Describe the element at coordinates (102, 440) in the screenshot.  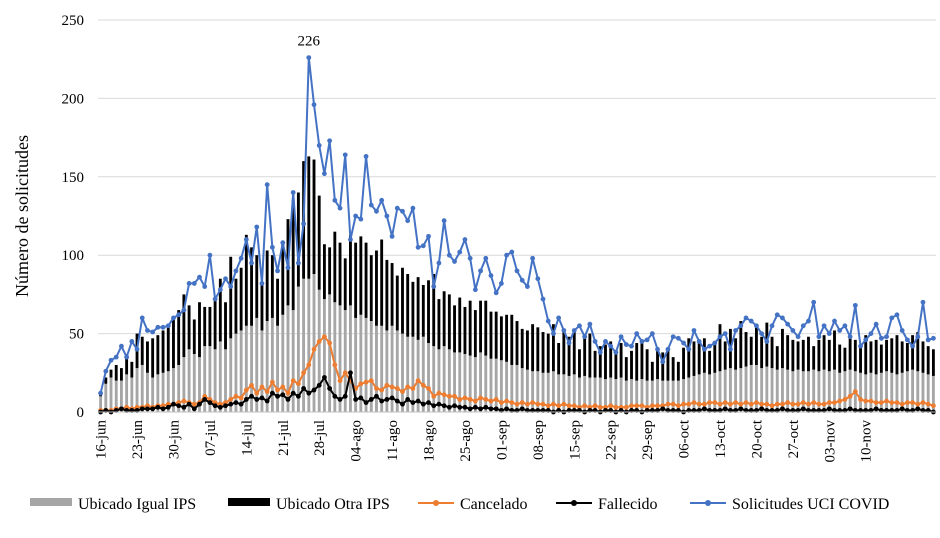
I see `x-tick-label: 16-jun` at that location.